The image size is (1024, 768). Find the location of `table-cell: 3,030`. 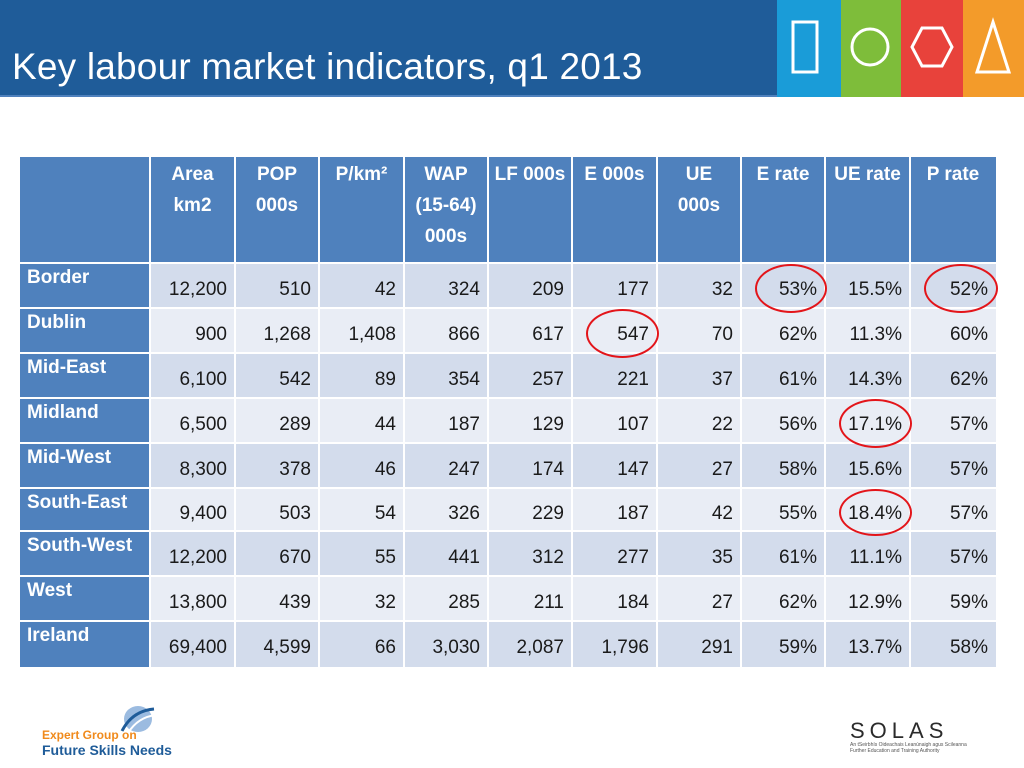

table-cell: 3,030 is located at coordinates (456, 647).